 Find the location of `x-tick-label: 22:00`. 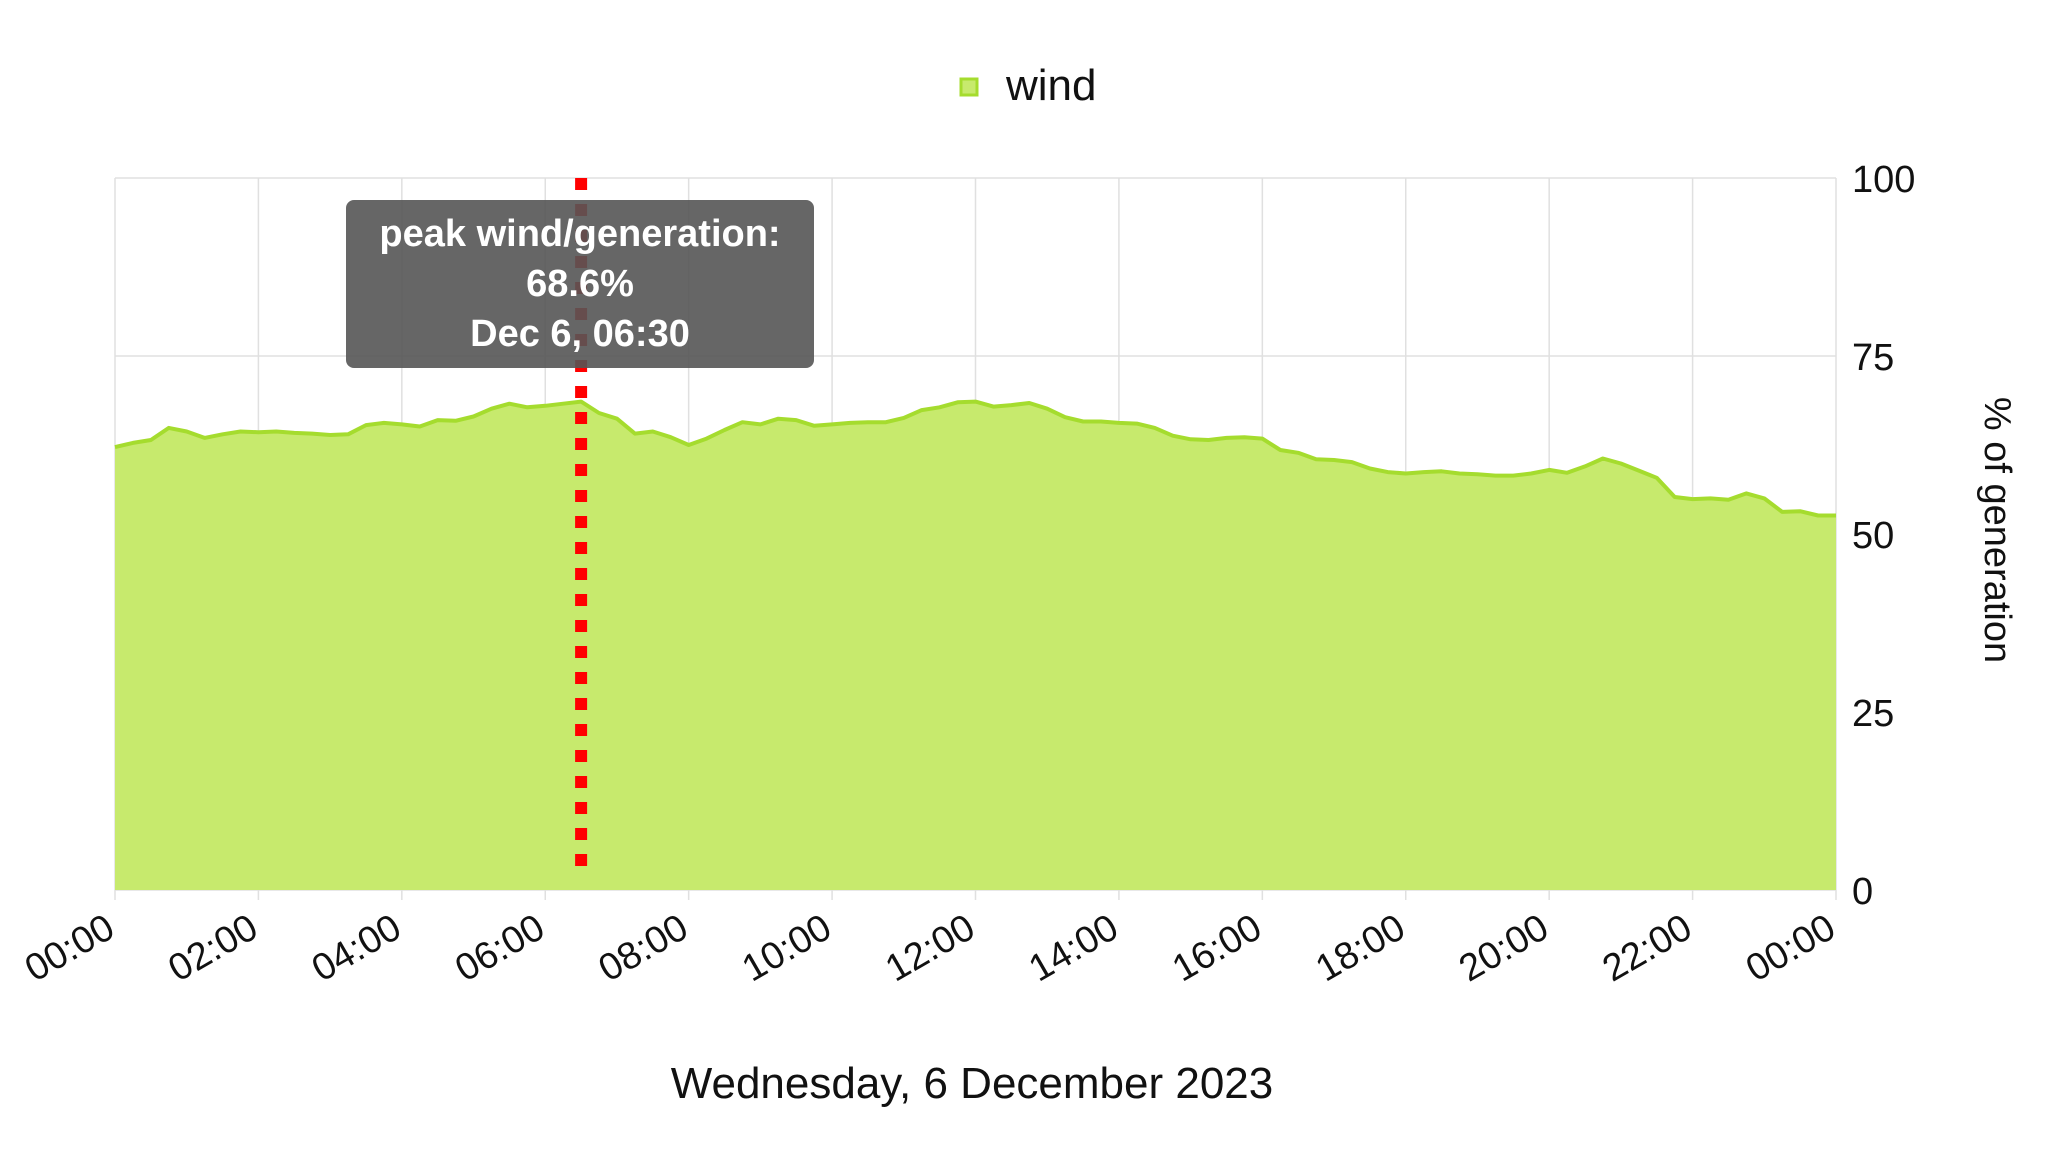

x-tick-label: 22:00 is located at coordinates (1647, 948).